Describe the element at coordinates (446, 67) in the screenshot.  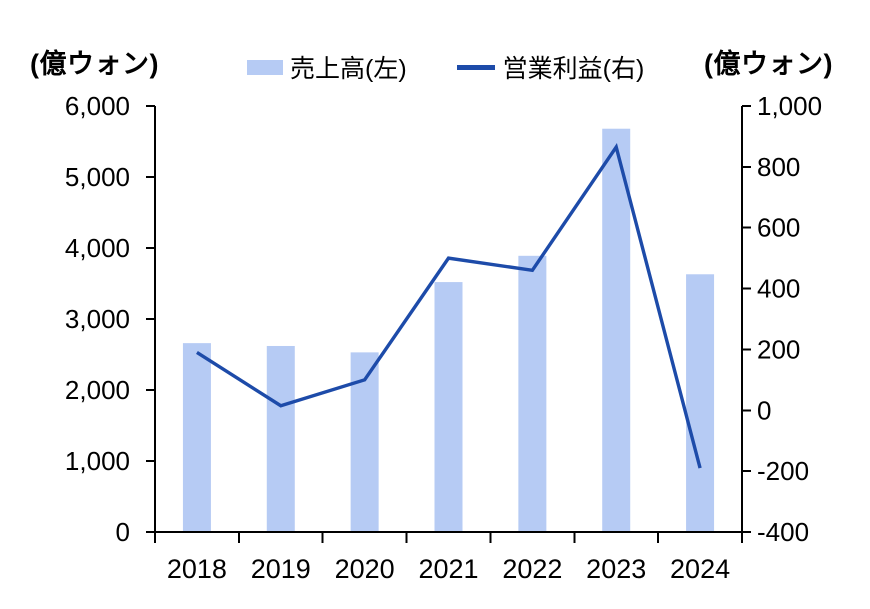
I see `legend: 売上高(左) 営業利益(右)` at that location.